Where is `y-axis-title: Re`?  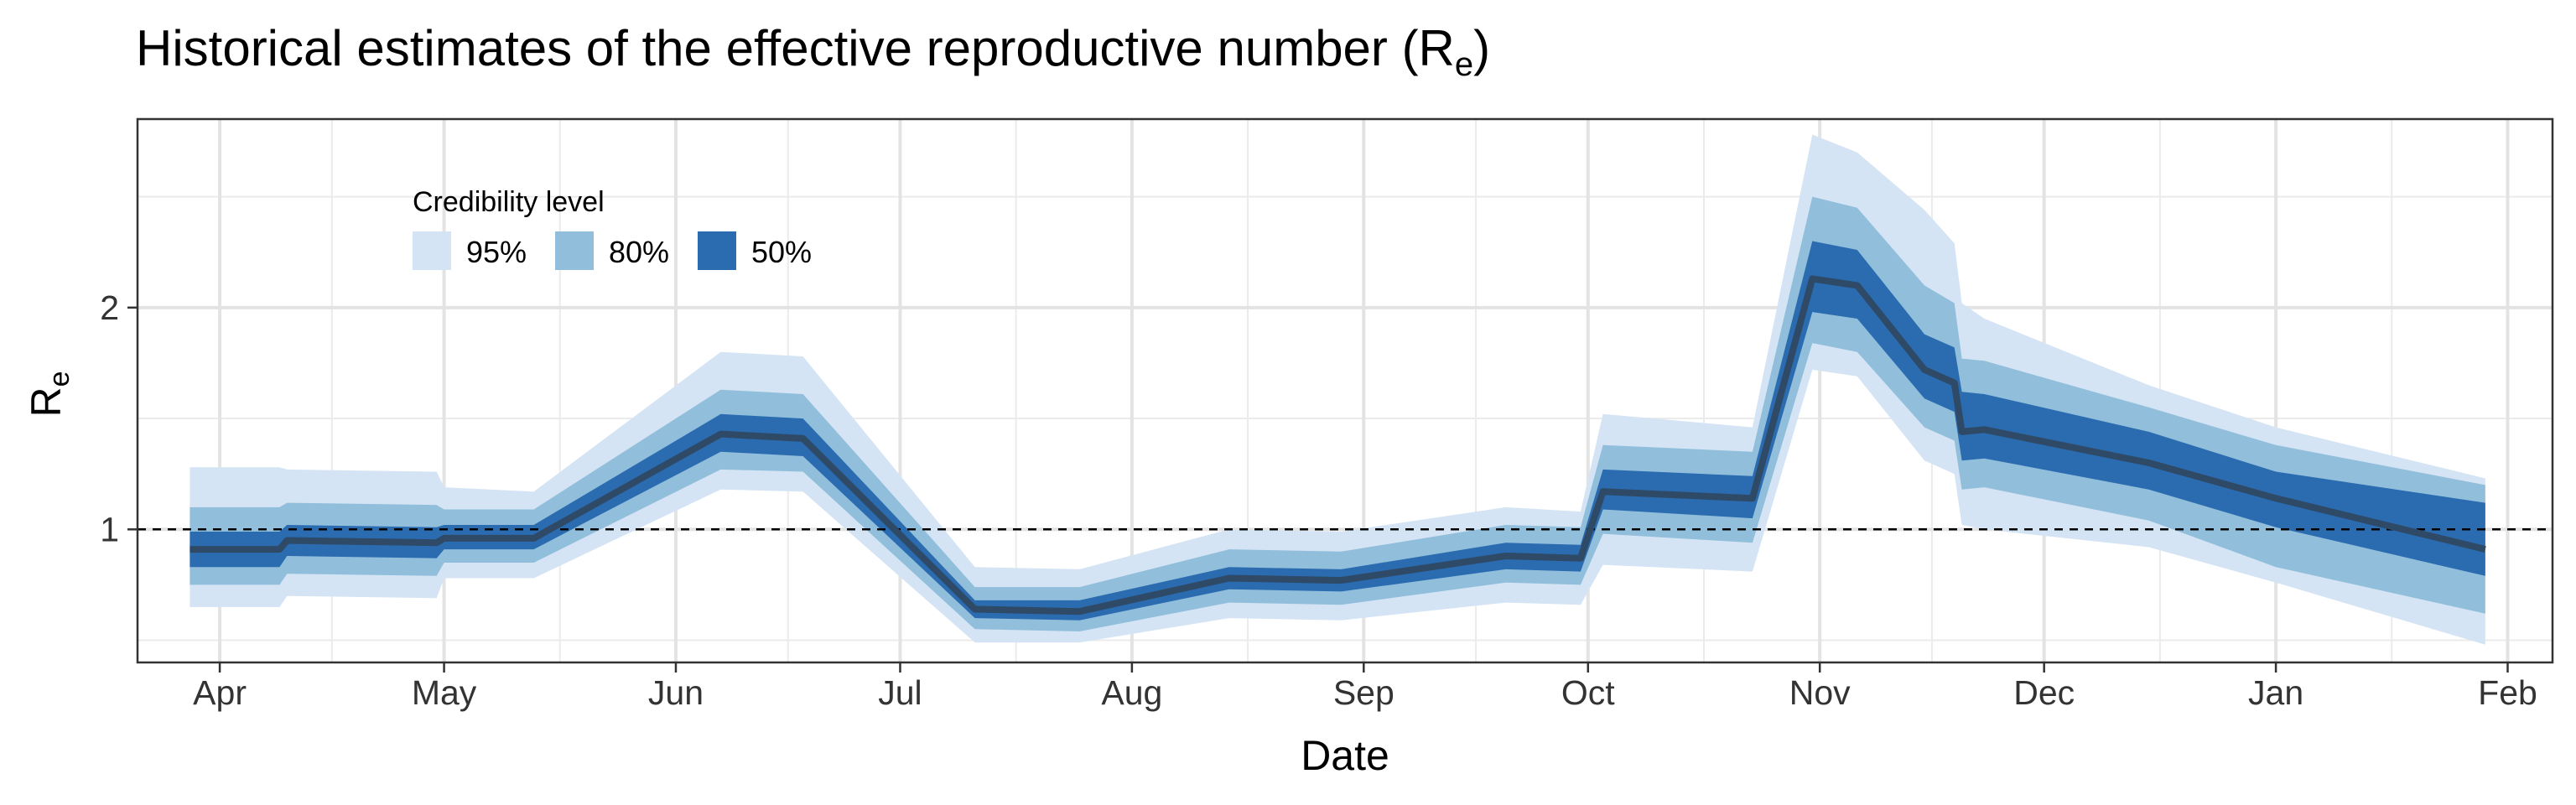 y-axis-title: Re is located at coordinates (49, 394).